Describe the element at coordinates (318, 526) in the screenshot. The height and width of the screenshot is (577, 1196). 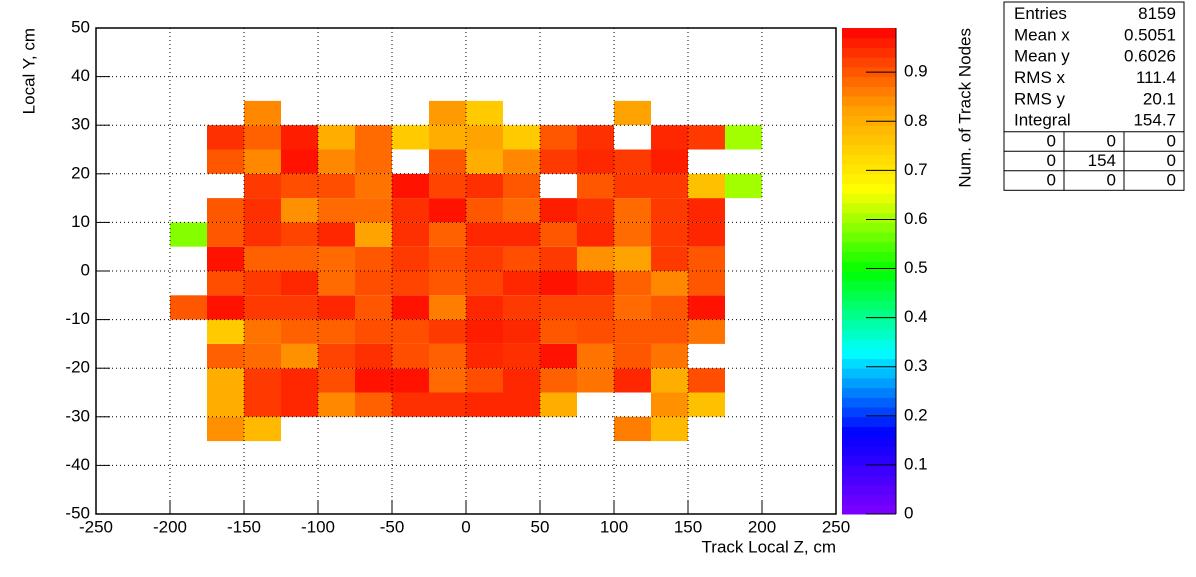
I see `x-tick-label: -100` at that location.